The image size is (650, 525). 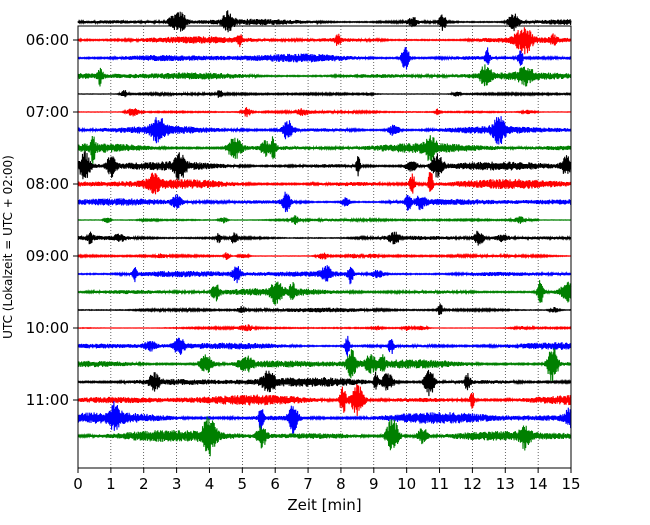 What do you see at coordinates (47, 184) in the screenshot?
I see `y-tick-label: 08:00` at bounding box center [47, 184].